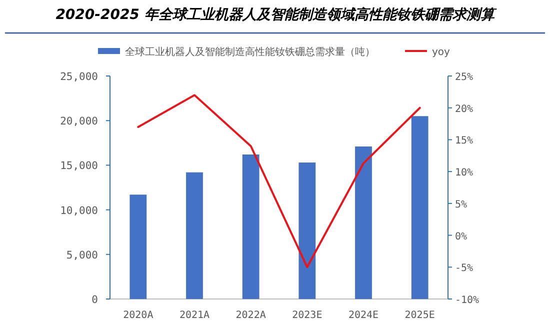 The image size is (550, 330). Describe the element at coordinates (79, 77) in the screenshot. I see `y-tick-label: 25,000` at that location.